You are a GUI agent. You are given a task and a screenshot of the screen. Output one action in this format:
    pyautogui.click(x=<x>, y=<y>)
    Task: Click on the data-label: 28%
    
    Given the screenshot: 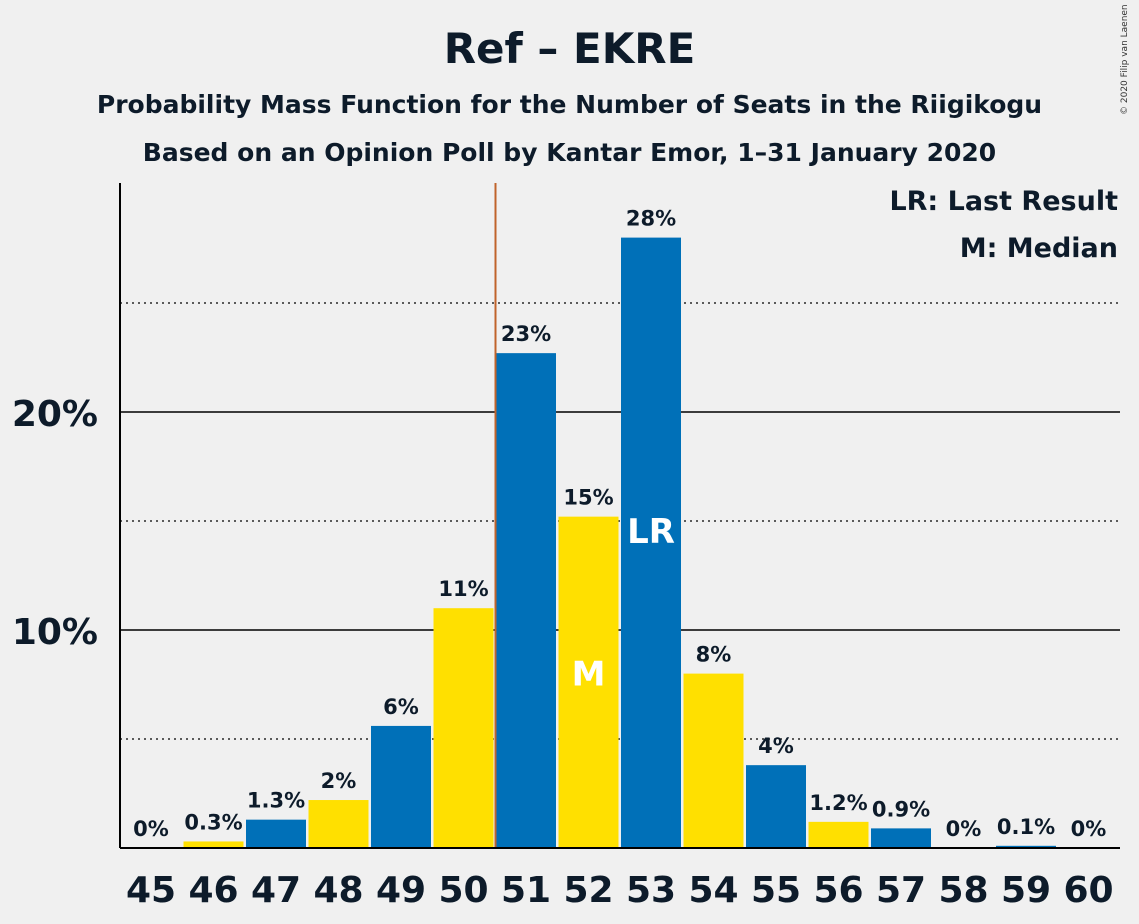 What is the action you would take?
    pyautogui.click(x=651, y=219)
    